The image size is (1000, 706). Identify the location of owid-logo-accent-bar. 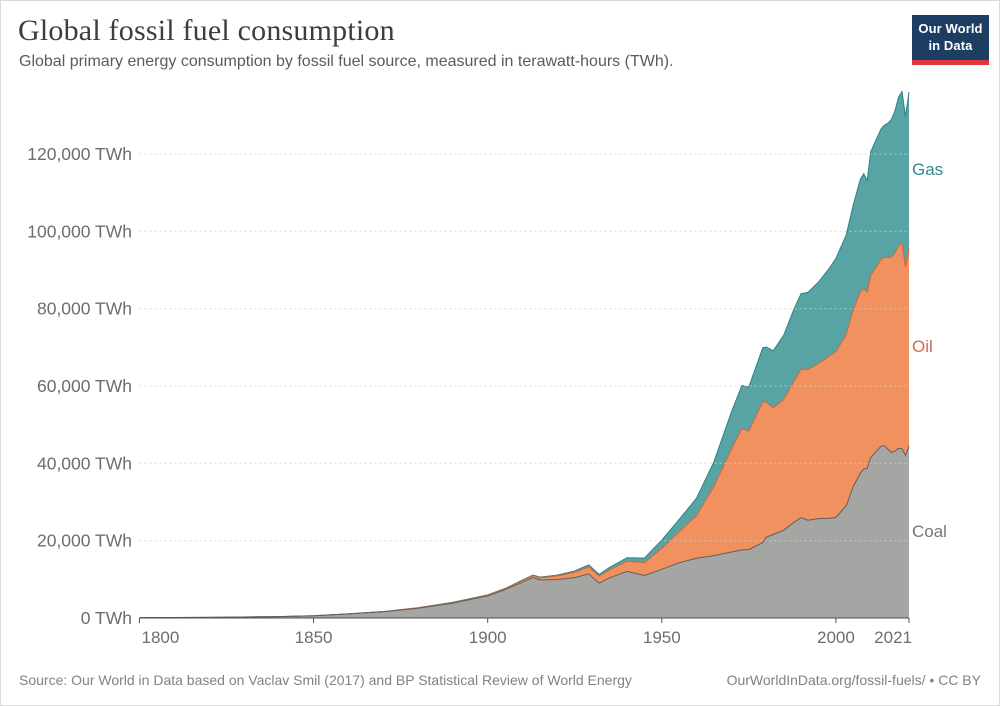
(950, 62).